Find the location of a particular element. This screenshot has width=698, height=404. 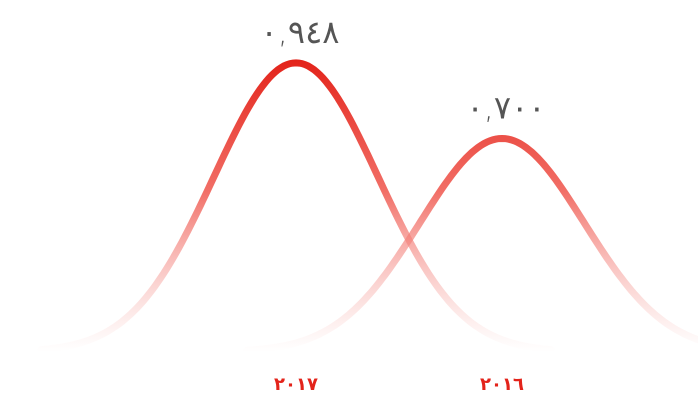

value-label-2016: ٠,٧٠٠ is located at coordinates (506, 108).